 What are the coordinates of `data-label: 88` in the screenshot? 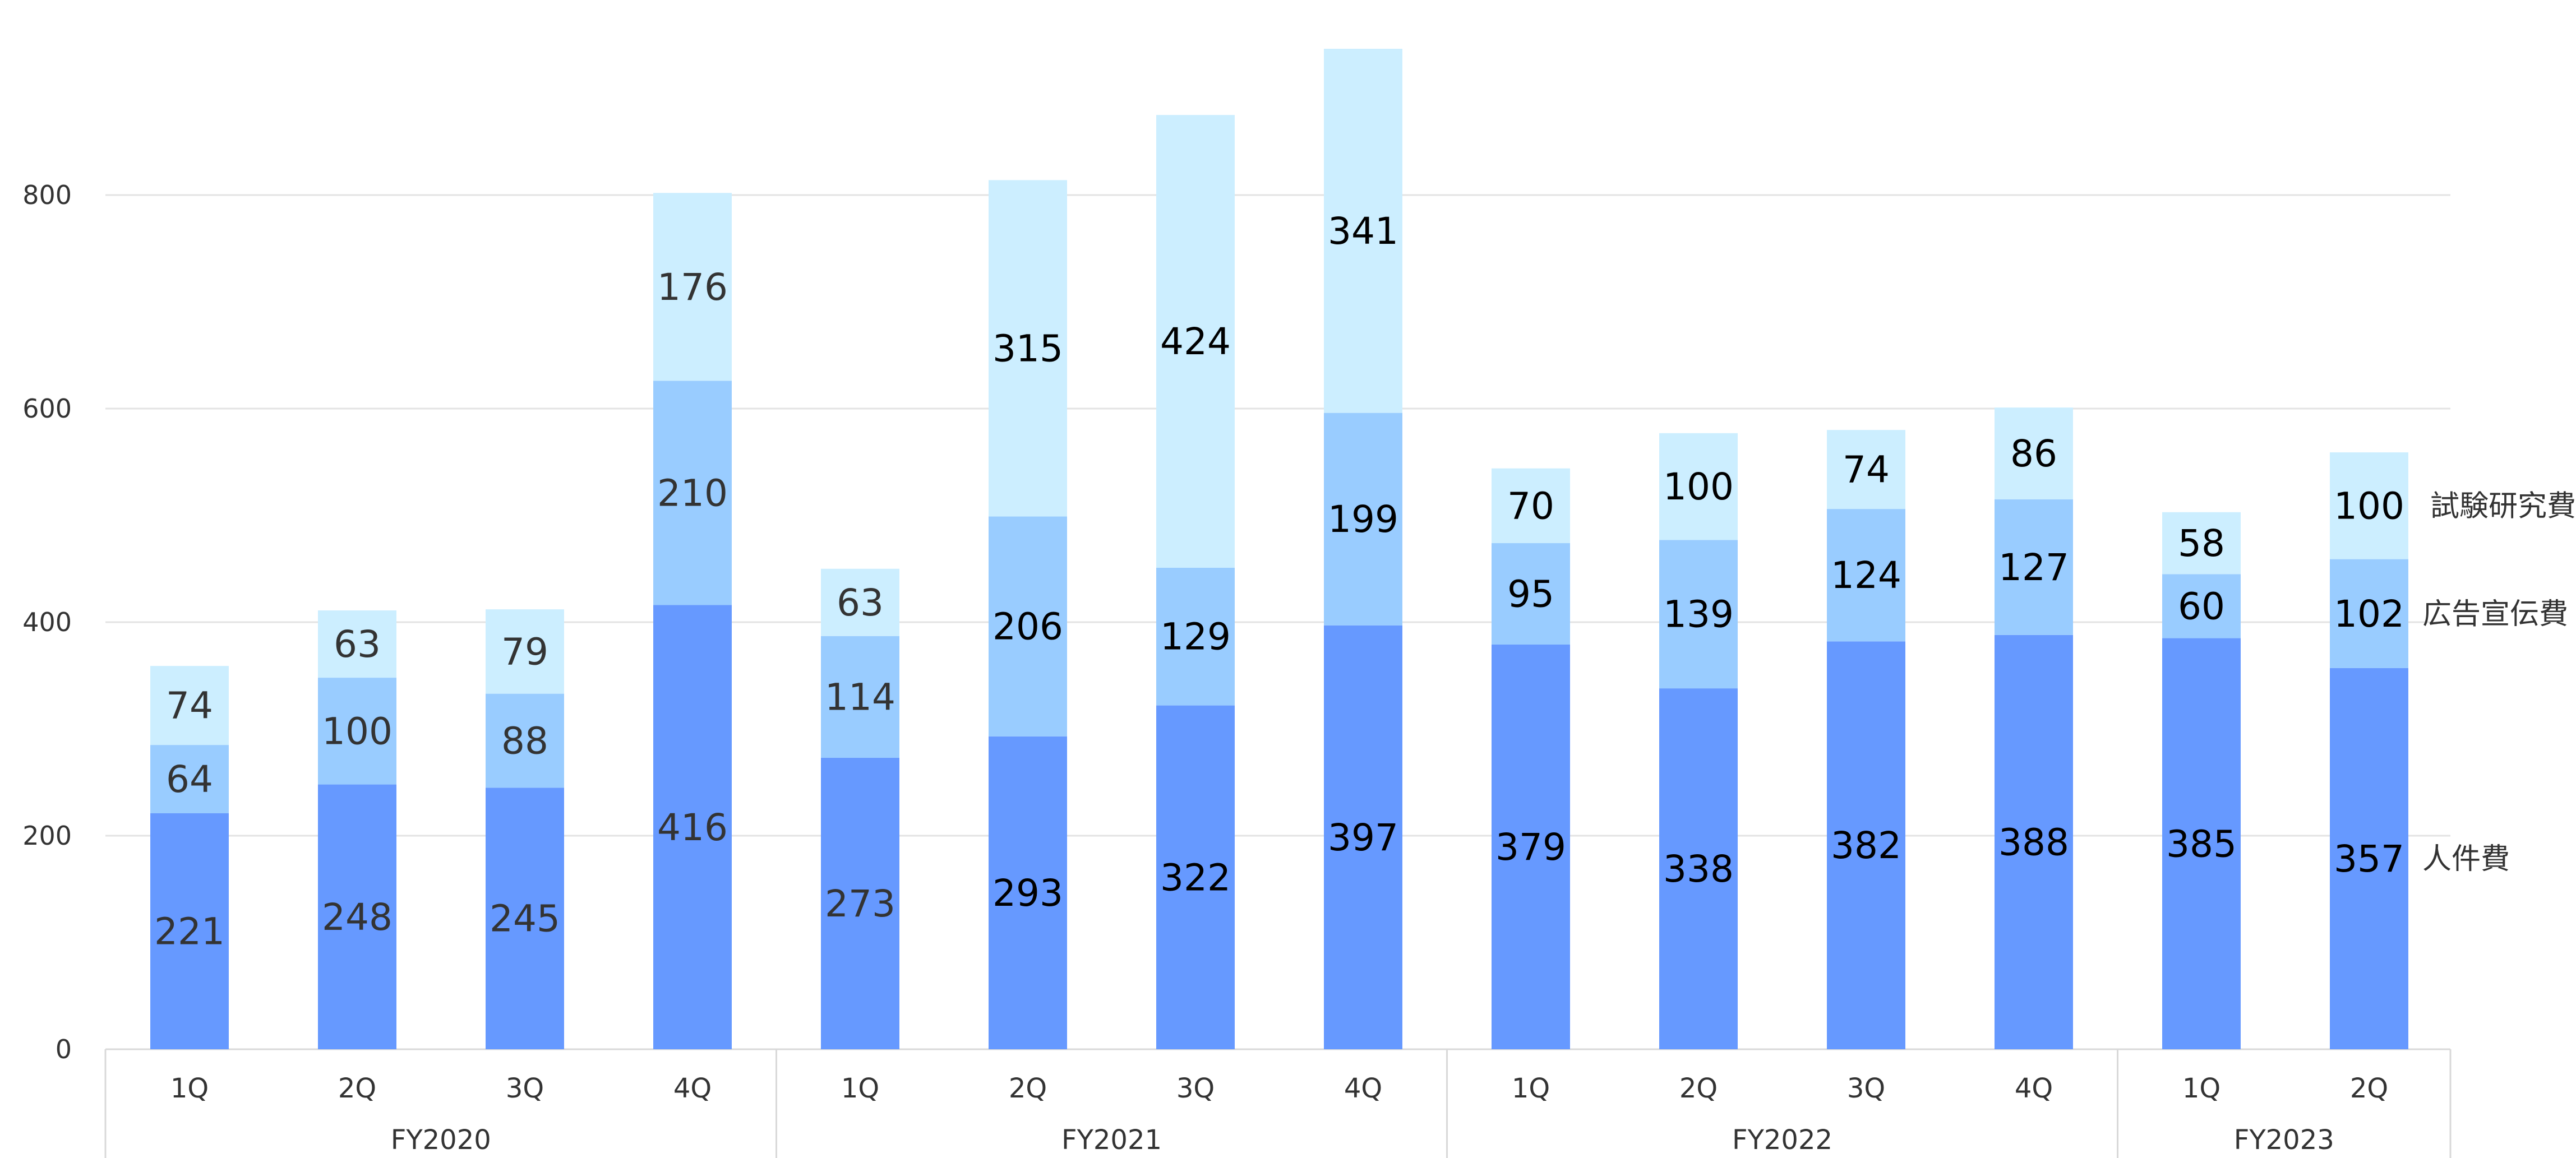 It's located at (524, 740).